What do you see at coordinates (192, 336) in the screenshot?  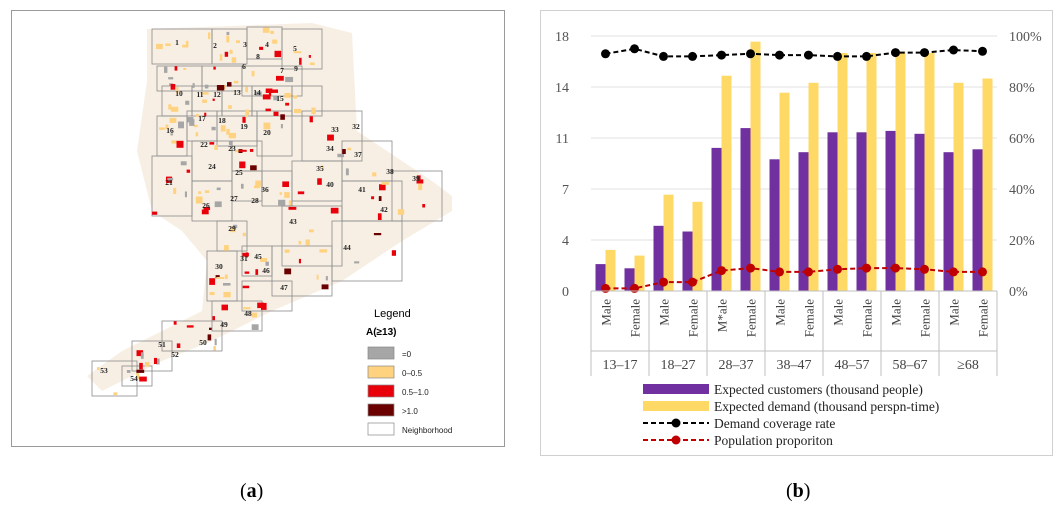 I see `neighborhood-boundary` at bounding box center [192, 336].